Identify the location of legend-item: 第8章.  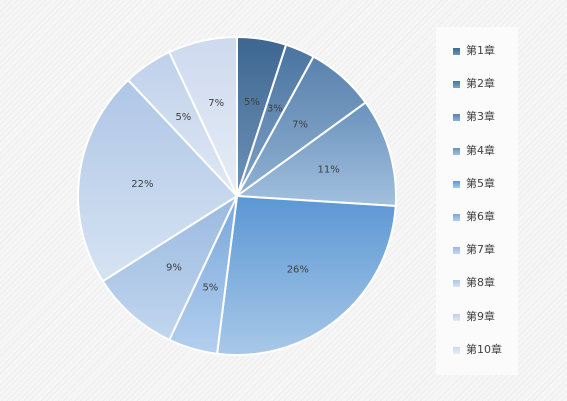
(477, 291).